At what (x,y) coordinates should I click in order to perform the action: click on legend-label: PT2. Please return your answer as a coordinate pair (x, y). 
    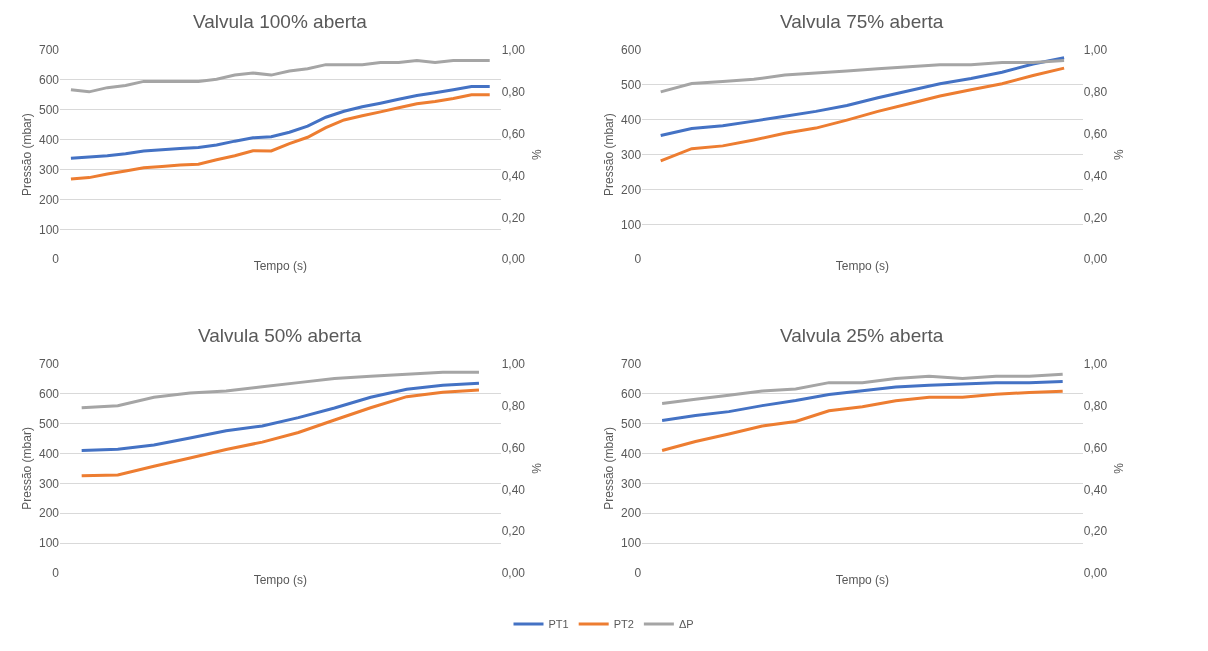
    Looking at the image, I should click on (623, 624).